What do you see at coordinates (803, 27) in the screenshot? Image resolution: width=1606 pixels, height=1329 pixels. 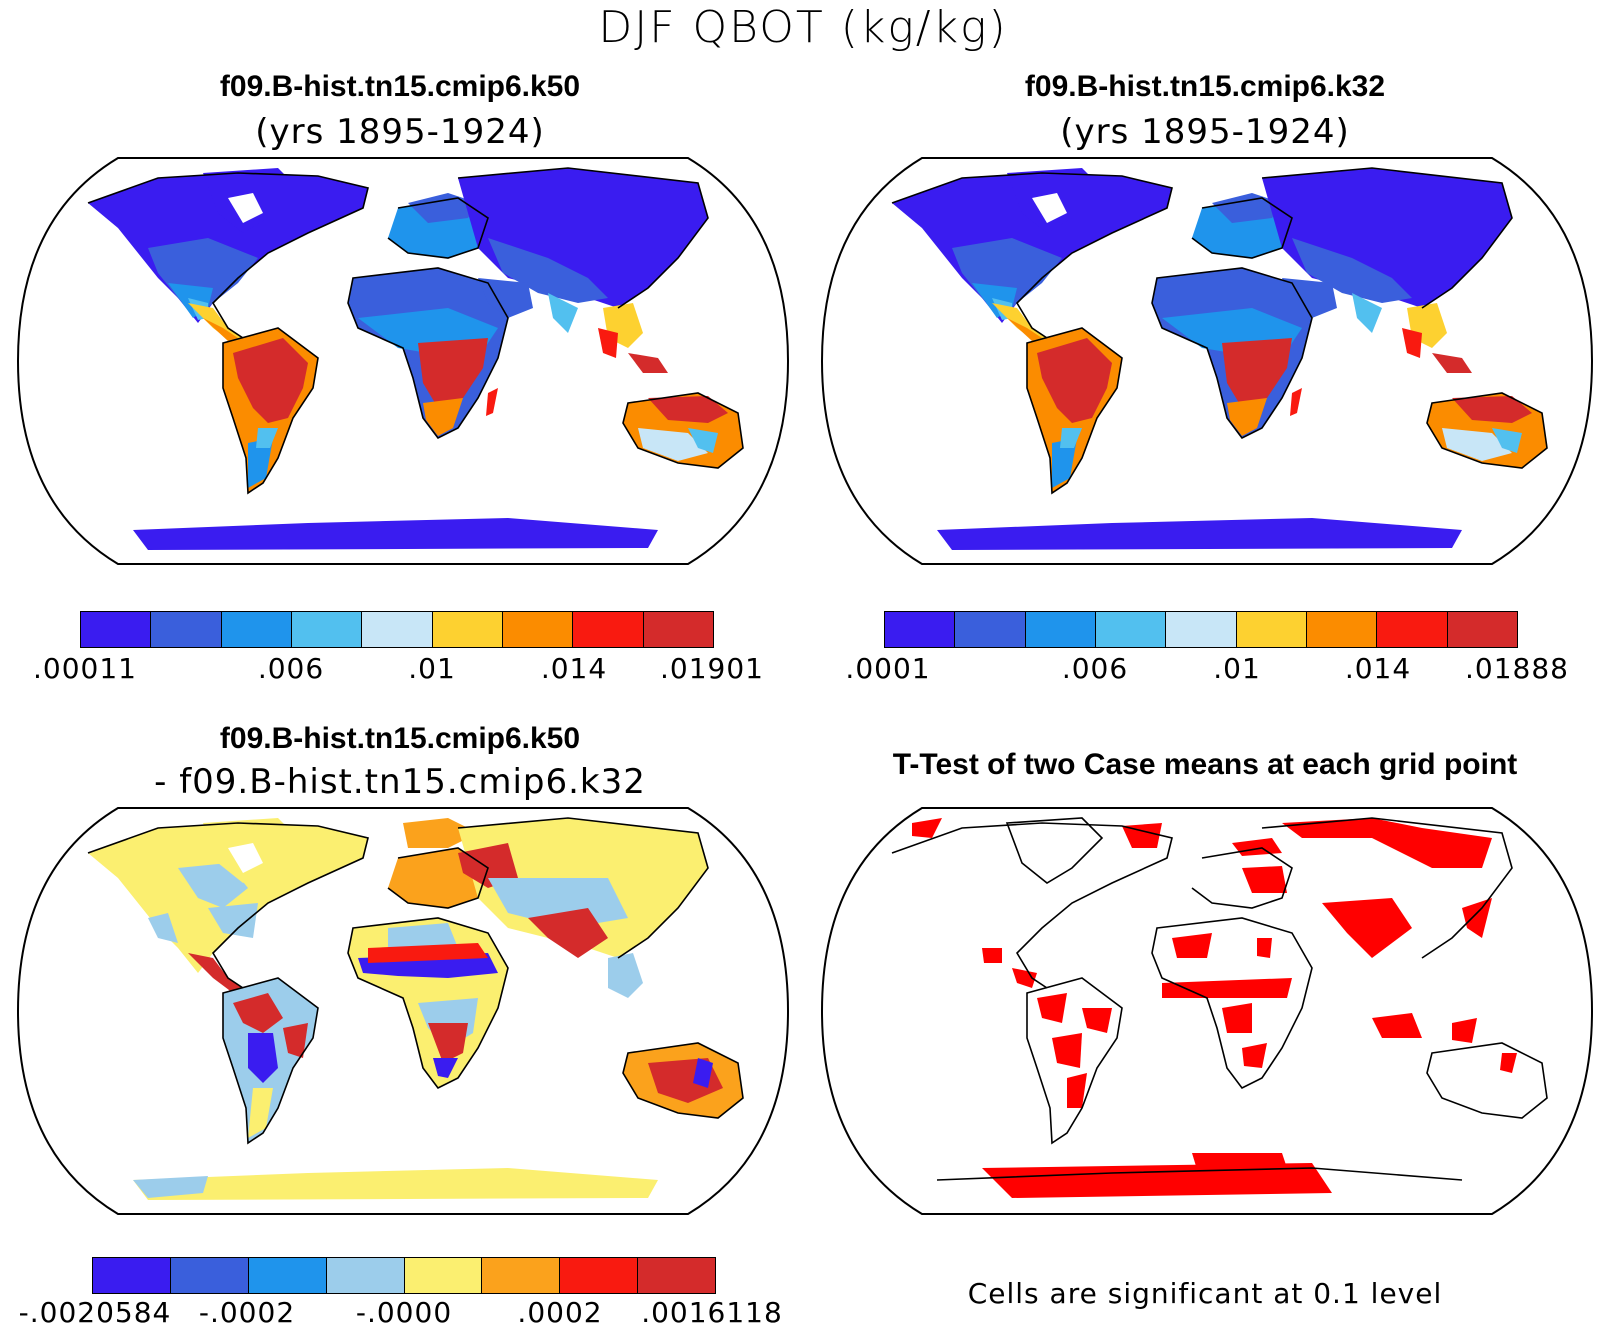 I see `figure-title: DJF QBOT (kg/kg)` at bounding box center [803, 27].